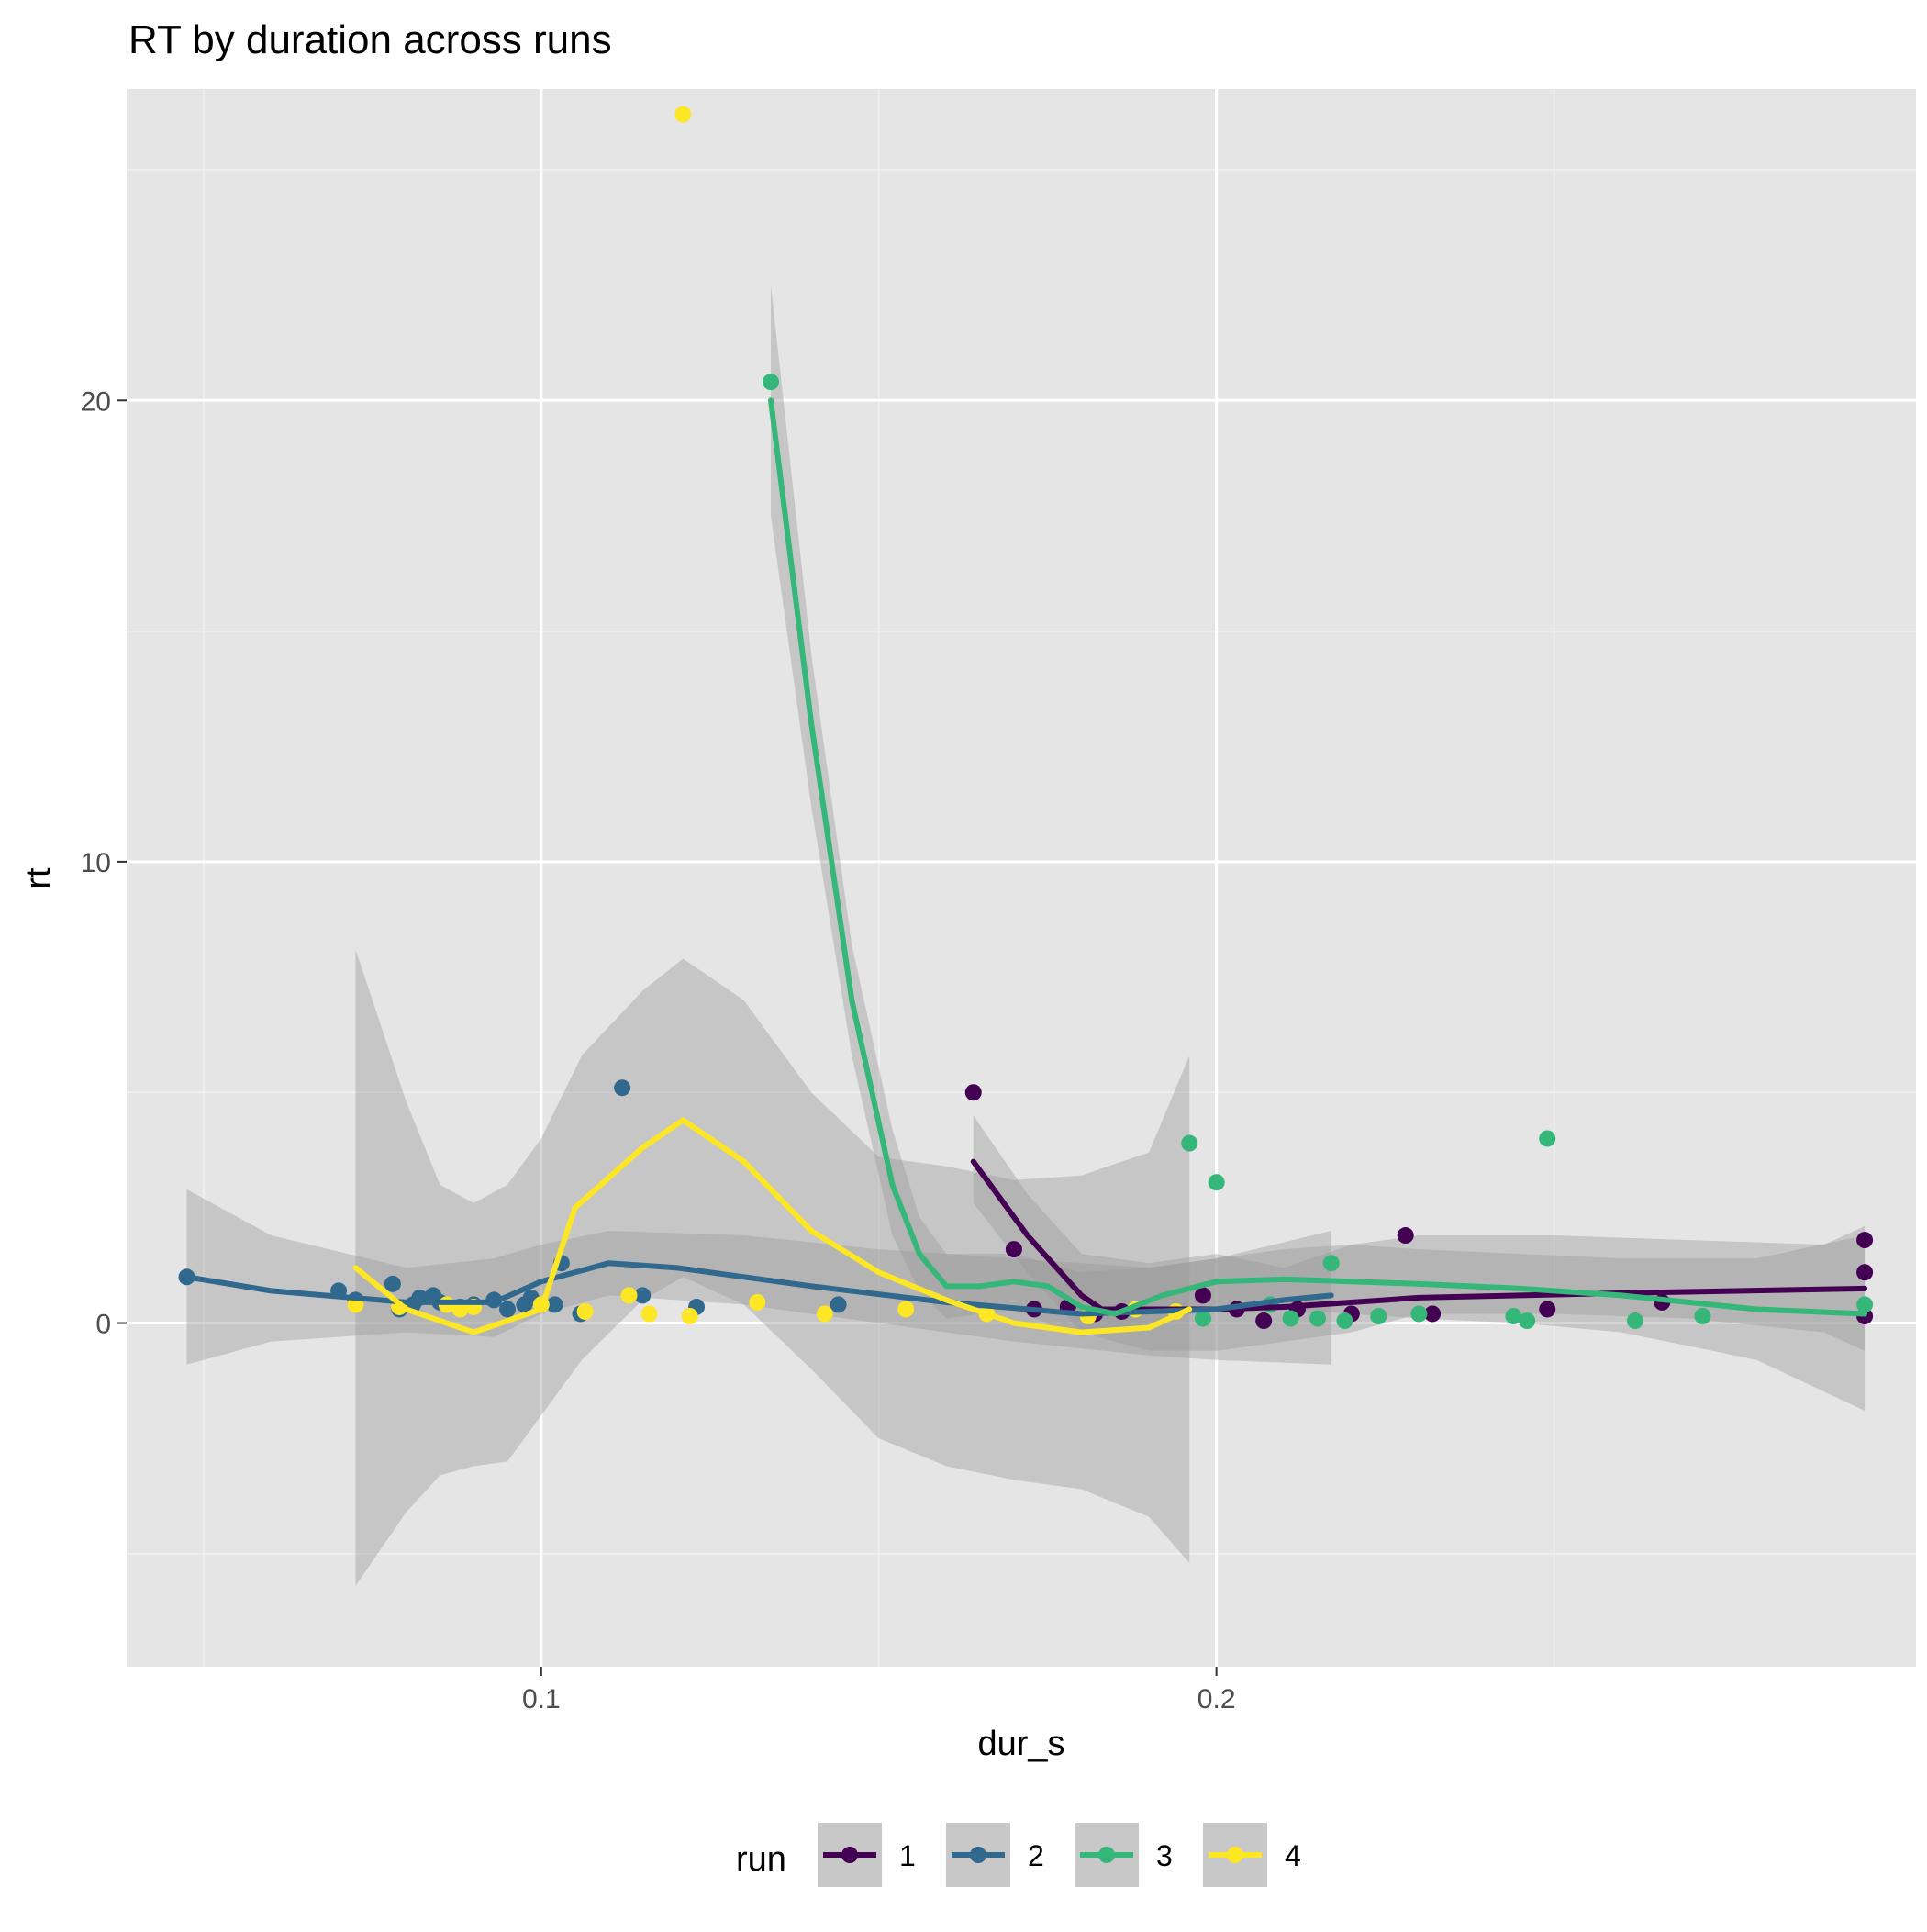 This screenshot has height=1932, width=1927. Describe the element at coordinates (103, 1325) in the screenshot. I see `y-tick-label: 0` at that location.